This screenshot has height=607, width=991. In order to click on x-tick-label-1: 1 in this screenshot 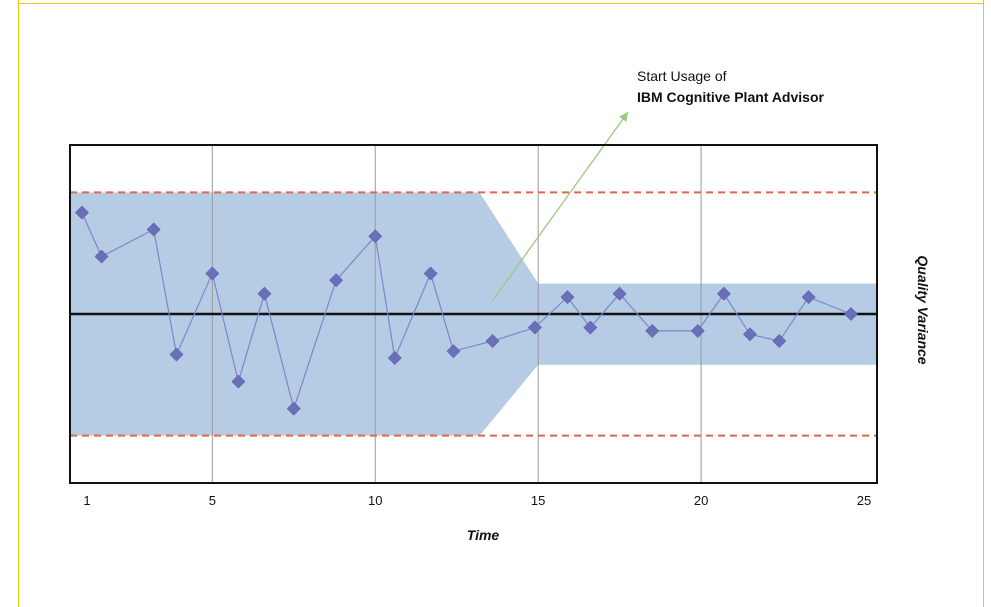, I will do `click(86, 500)`.